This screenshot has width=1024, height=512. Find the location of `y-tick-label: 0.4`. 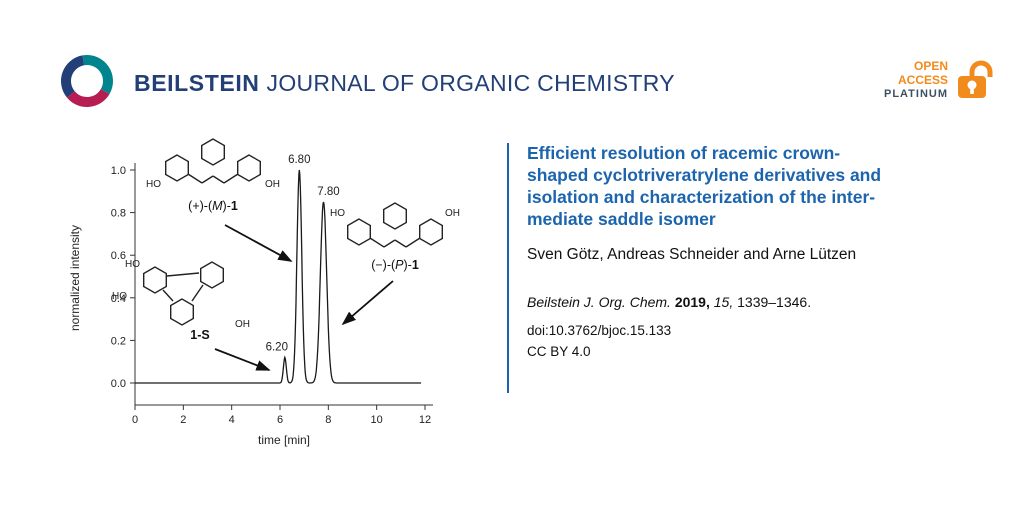

y-tick-label: 0.4 is located at coordinates (118, 299).